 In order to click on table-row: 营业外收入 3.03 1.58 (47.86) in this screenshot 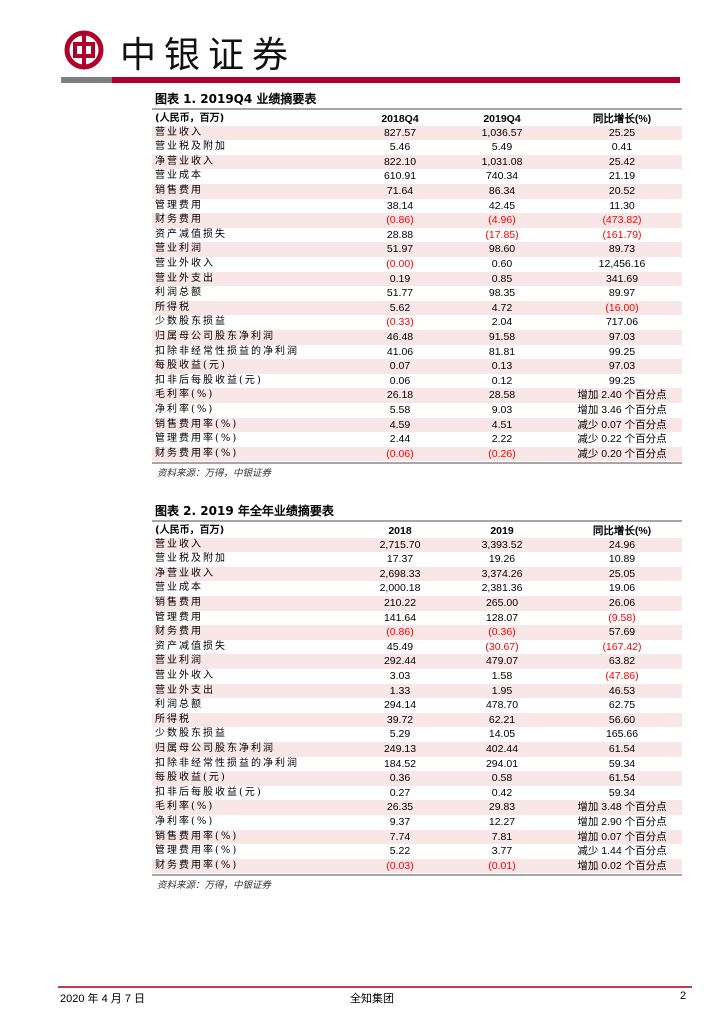, I will do `click(417, 676)`.